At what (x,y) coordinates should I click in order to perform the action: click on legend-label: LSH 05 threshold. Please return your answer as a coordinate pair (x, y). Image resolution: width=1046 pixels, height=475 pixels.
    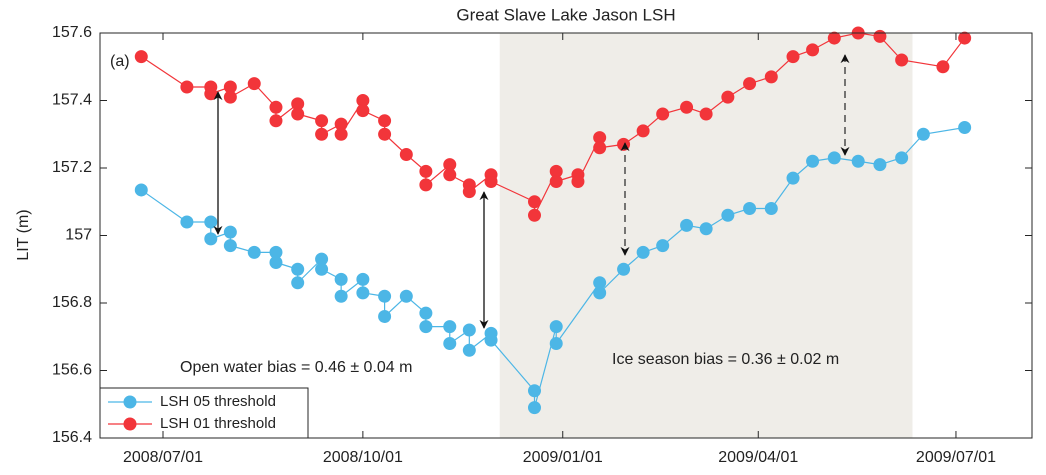
    Looking at the image, I should click on (218, 401).